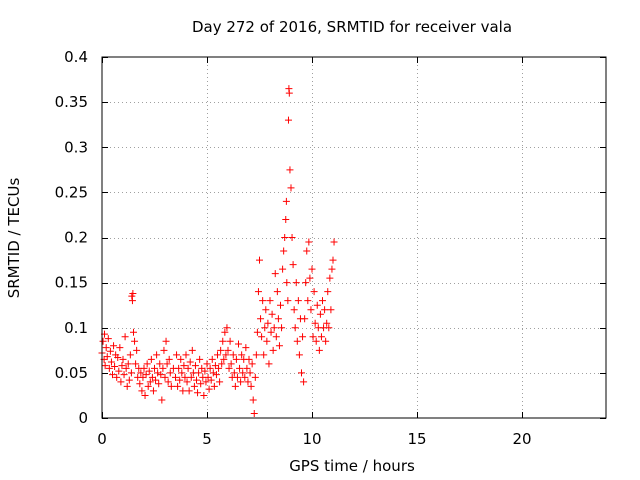 Image resolution: width=640 pixels, height=480 pixels. Describe the element at coordinates (76, 57) in the screenshot. I see `y-tick-label: 0.4` at that location.